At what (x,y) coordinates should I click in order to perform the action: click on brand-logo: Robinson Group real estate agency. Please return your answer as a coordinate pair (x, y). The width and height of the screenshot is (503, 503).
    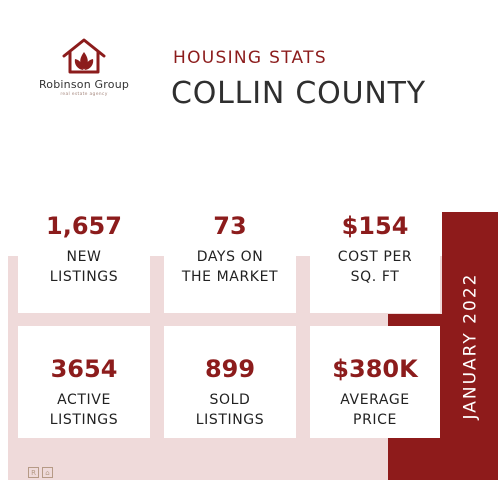
    Looking at the image, I should click on (84, 76).